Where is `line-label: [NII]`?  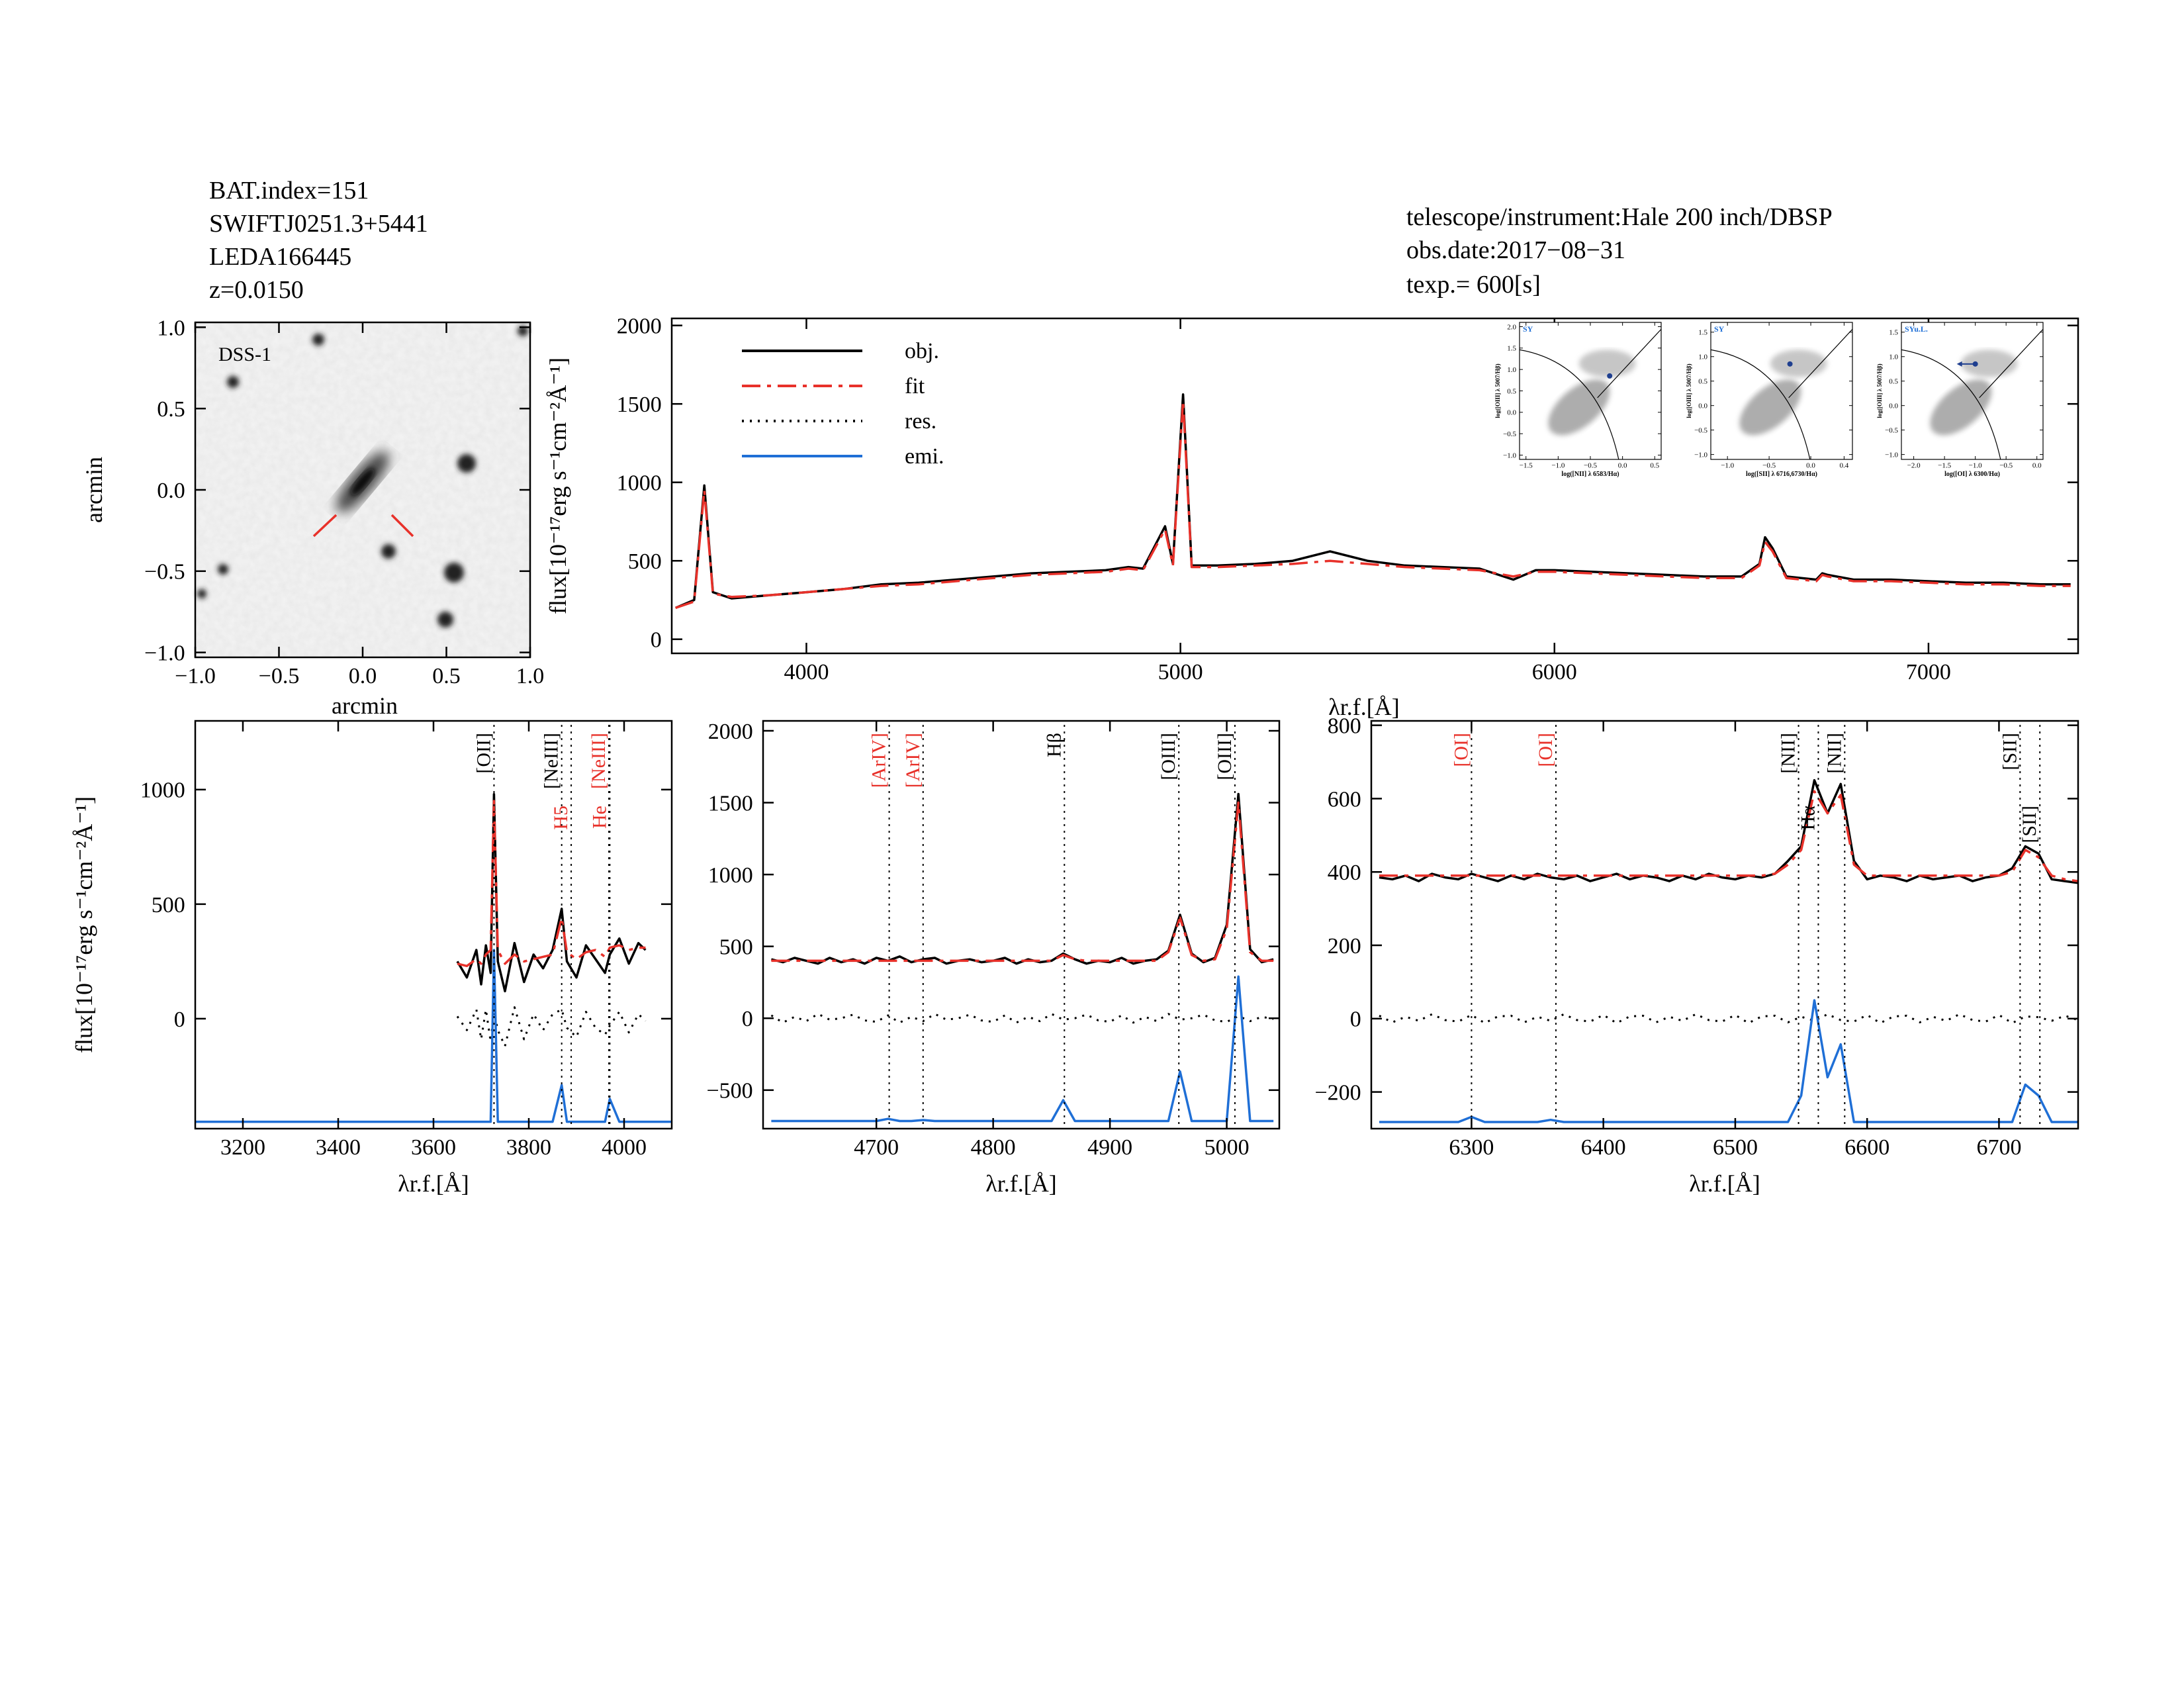
line-label: [NII] is located at coordinates (1834, 753).